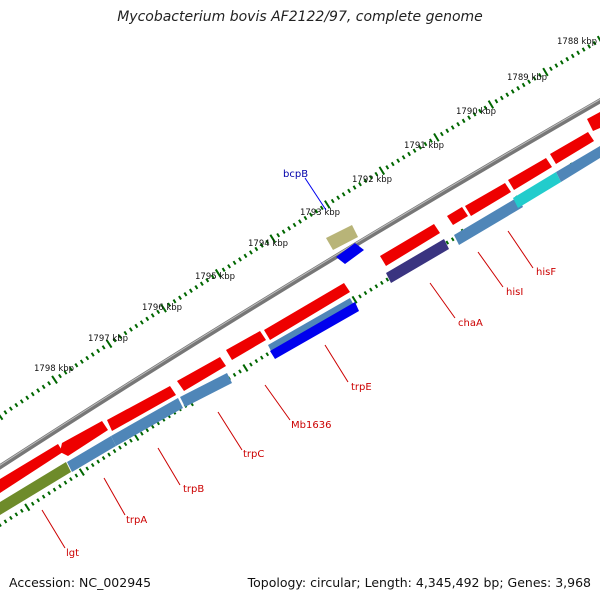 Image resolution: width=600 pixels, height=600 pixels. I want to click on feature-label-bcpB: bcpB, so click(295, 174).